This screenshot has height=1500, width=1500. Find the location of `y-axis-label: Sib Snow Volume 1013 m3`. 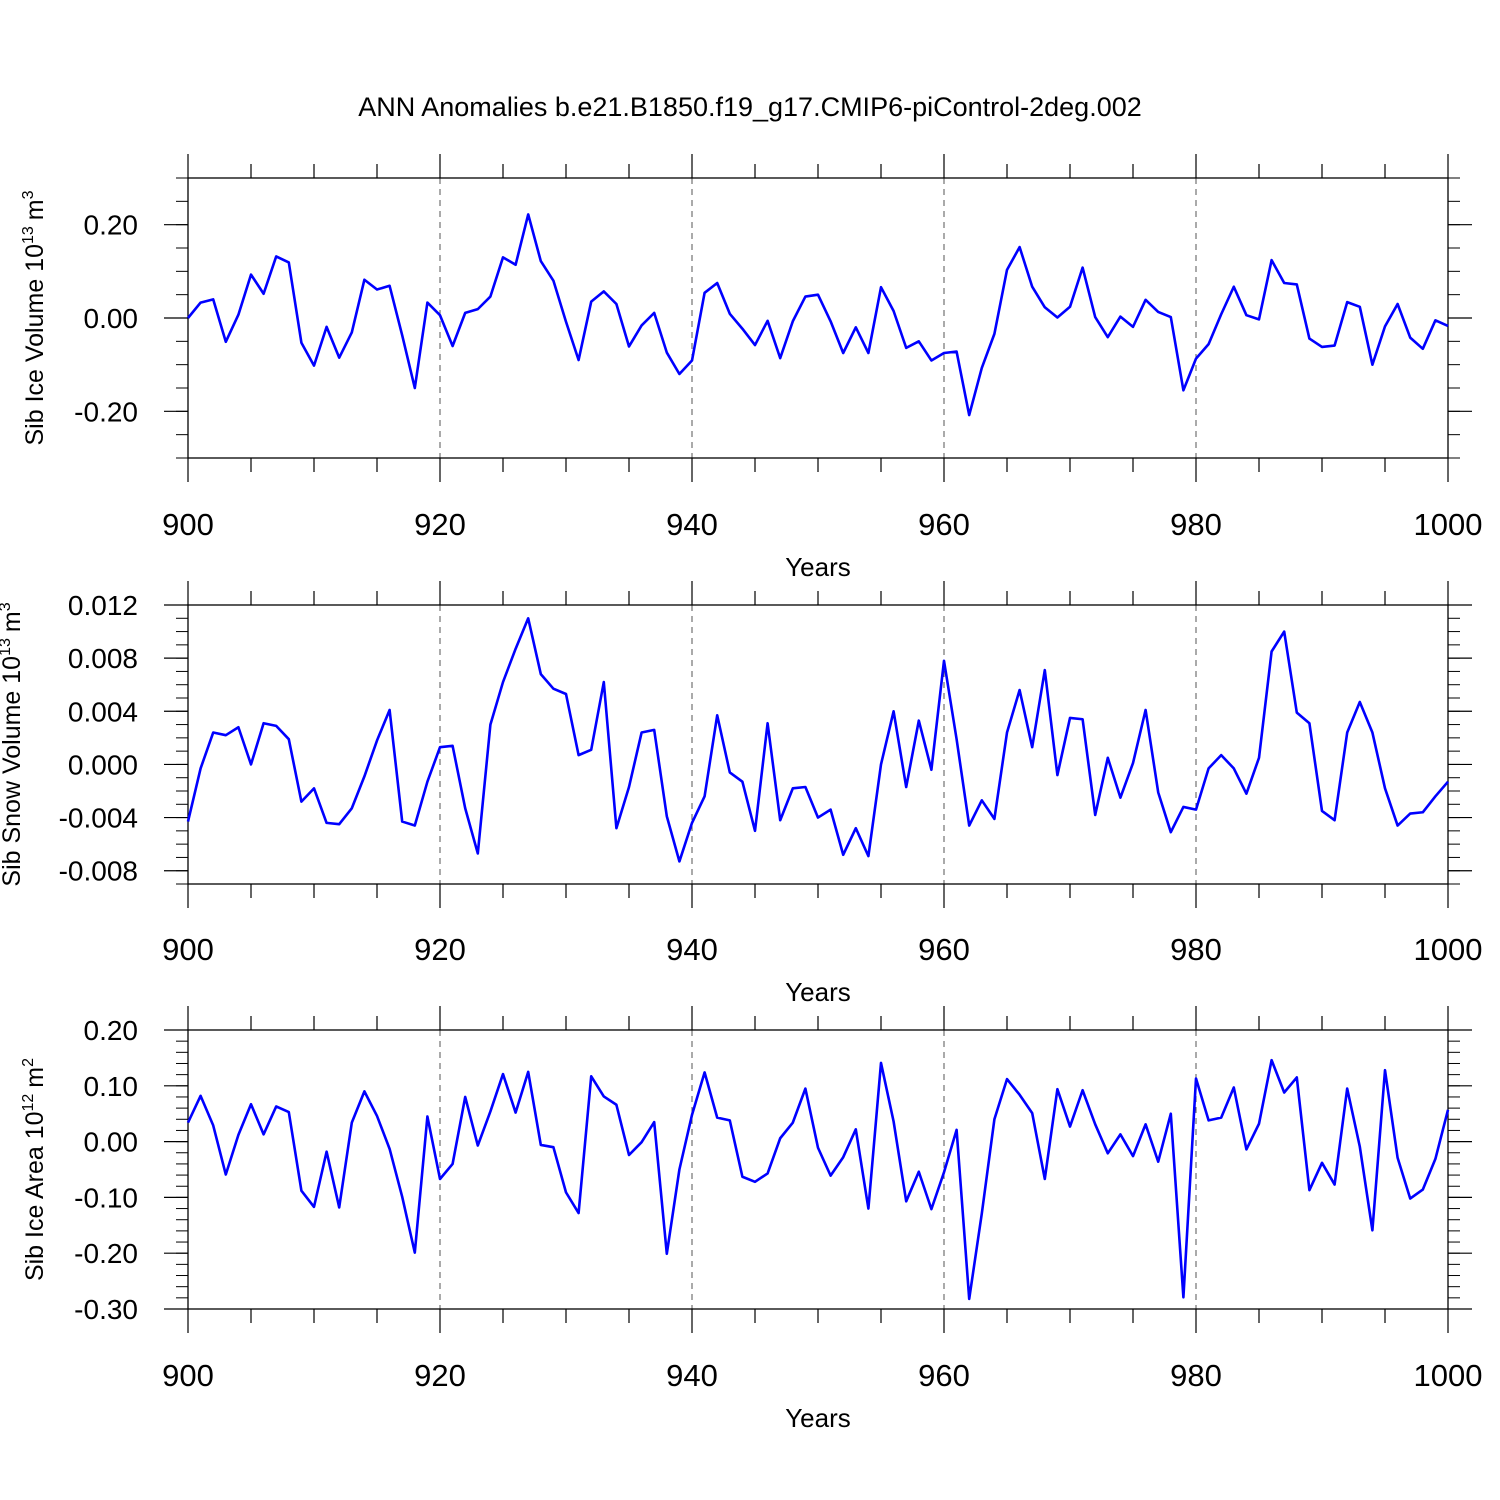

y-axis-label: Sib Snow Volume 1013 m3 is located at coordinates (13, 744).